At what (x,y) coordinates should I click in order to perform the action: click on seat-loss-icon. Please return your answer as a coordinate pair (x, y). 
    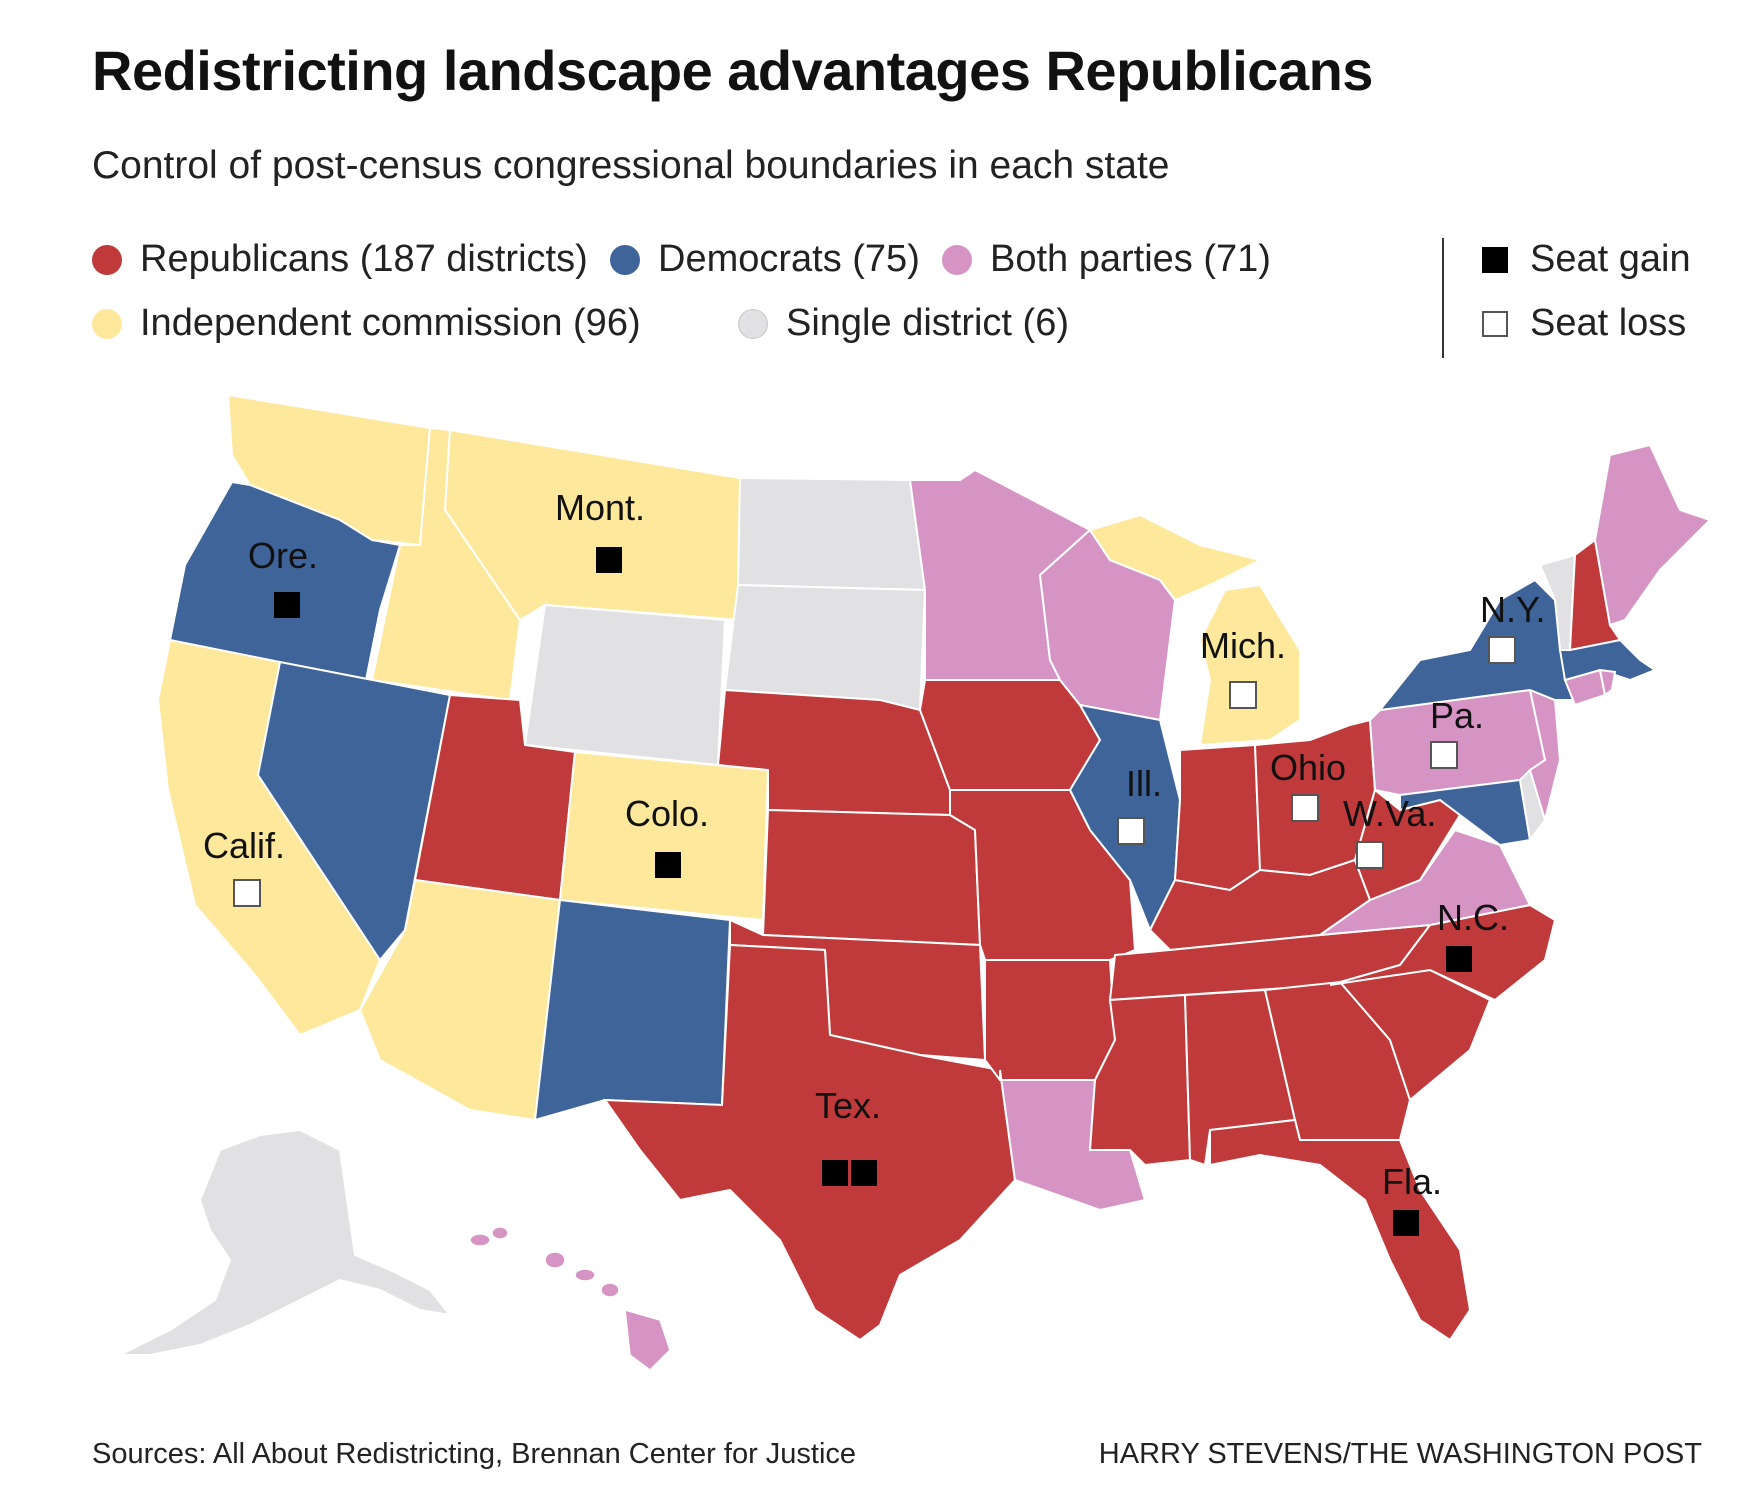
    Looking at the image, I should click on (1495, 323).